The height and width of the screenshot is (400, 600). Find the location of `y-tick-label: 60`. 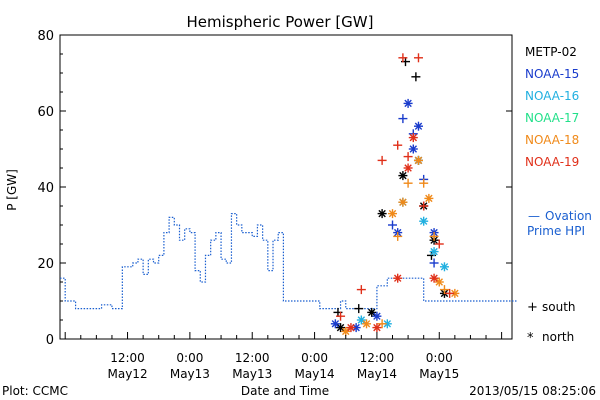

y-tick-label: 60 is located at coordinates (45, 112).